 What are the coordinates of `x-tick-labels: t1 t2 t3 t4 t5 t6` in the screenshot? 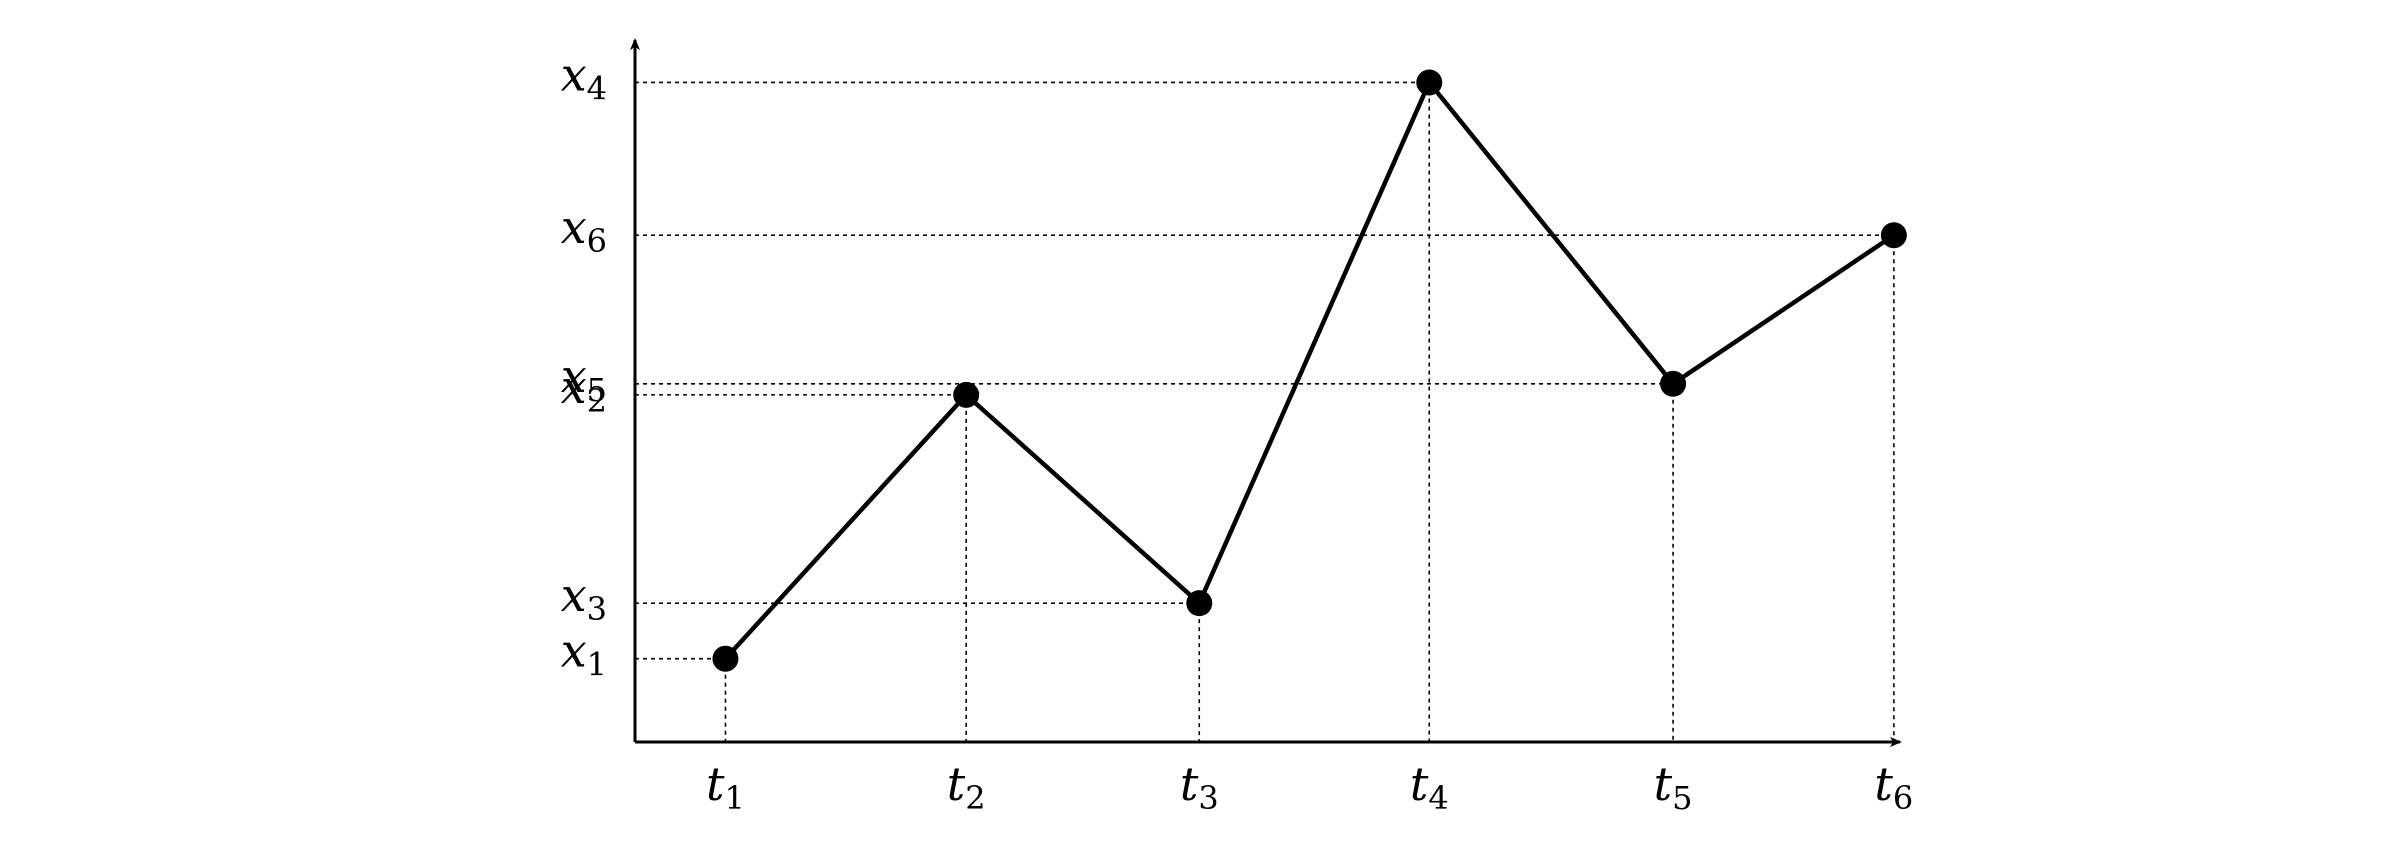 It's located at (1309, 787).